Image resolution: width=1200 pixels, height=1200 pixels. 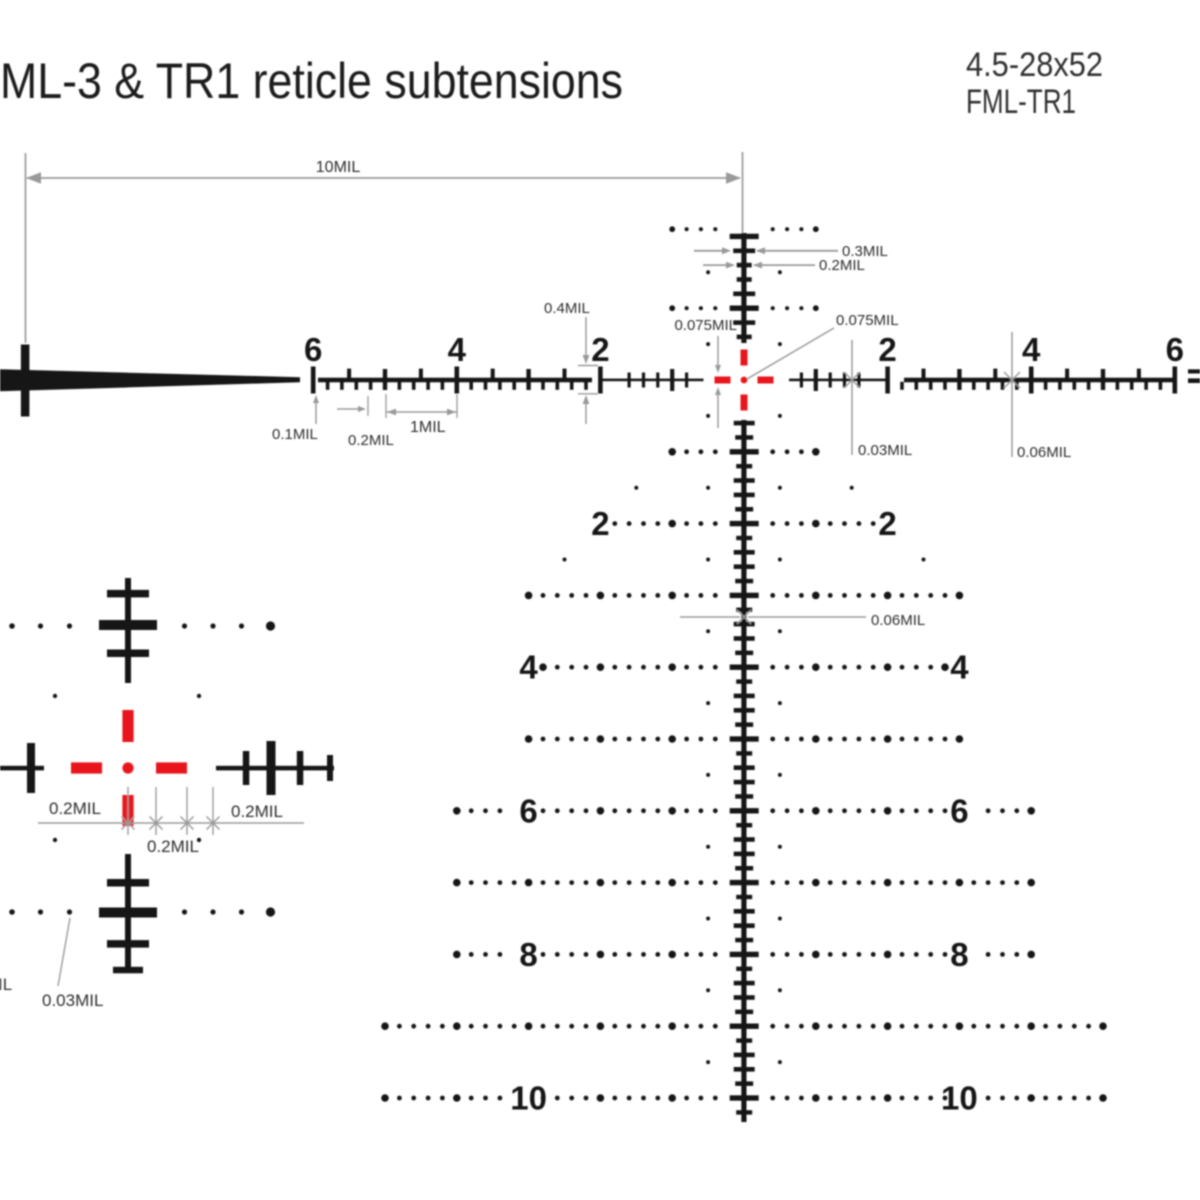 What do you see at coordinates (338, 167) in the screenshot?
I see `svg-text: 10MIL` at bounding box center [338, 167].